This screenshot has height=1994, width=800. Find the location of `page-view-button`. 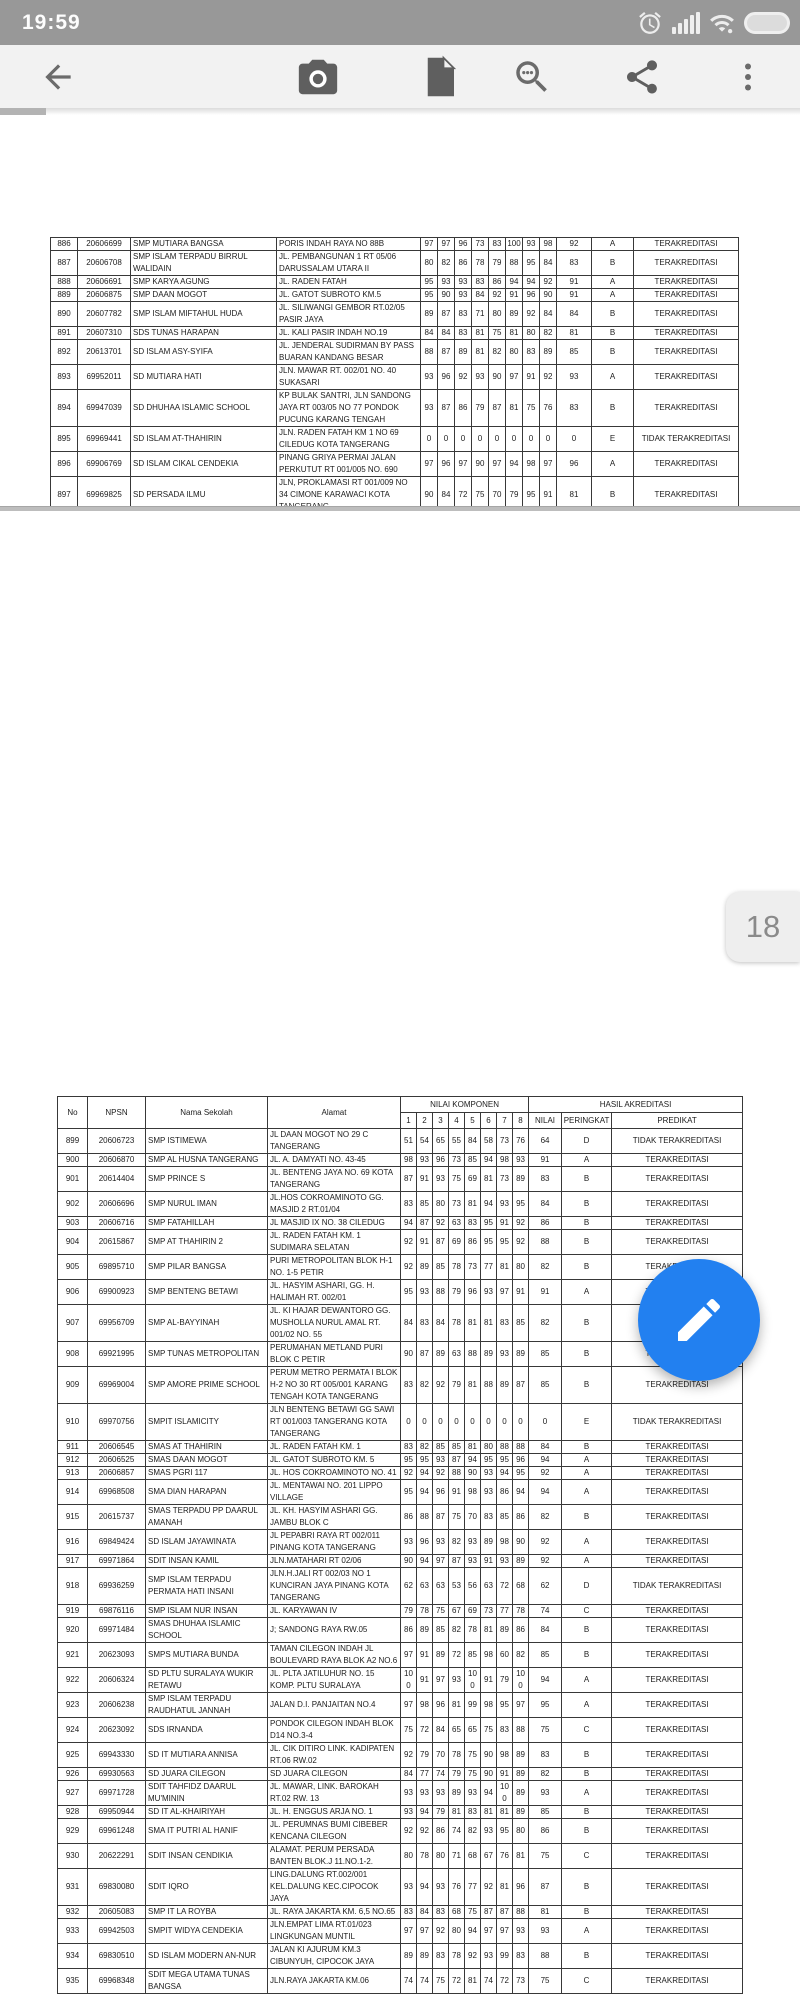

page-view-button is located at coordinates (440, 77).